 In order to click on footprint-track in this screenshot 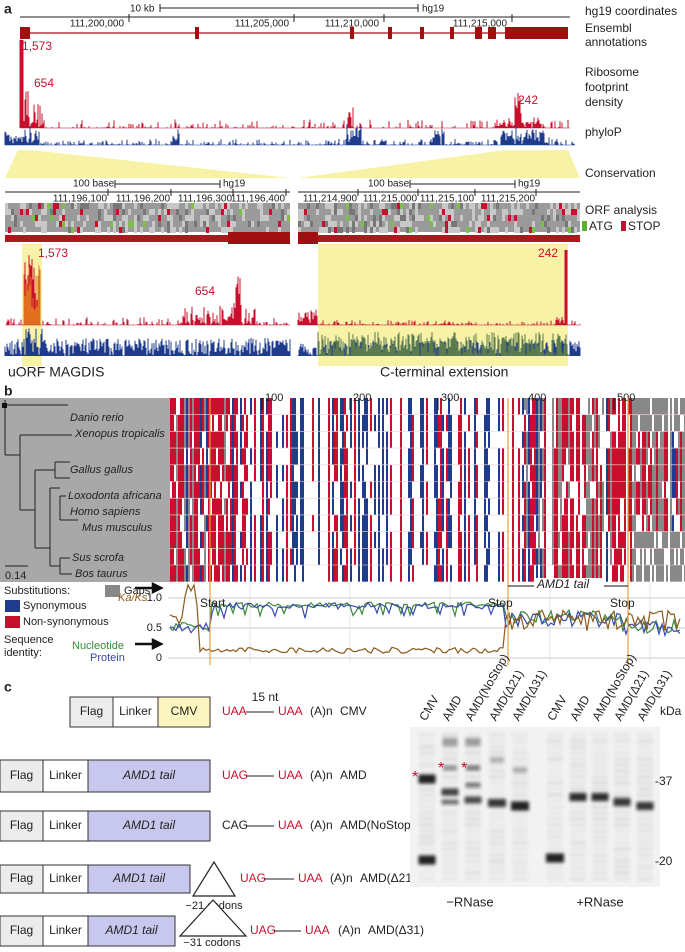, I will do `click(294, 84)`.